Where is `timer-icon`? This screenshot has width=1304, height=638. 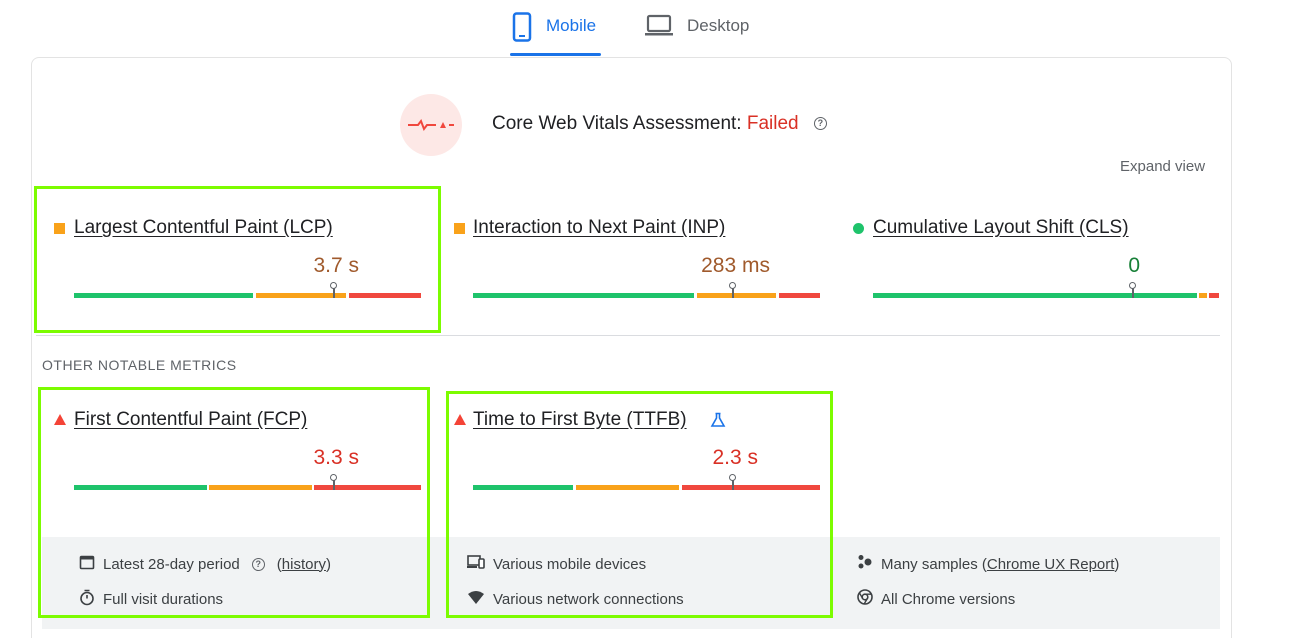 timer-icon is located at coordinates (87, 599).